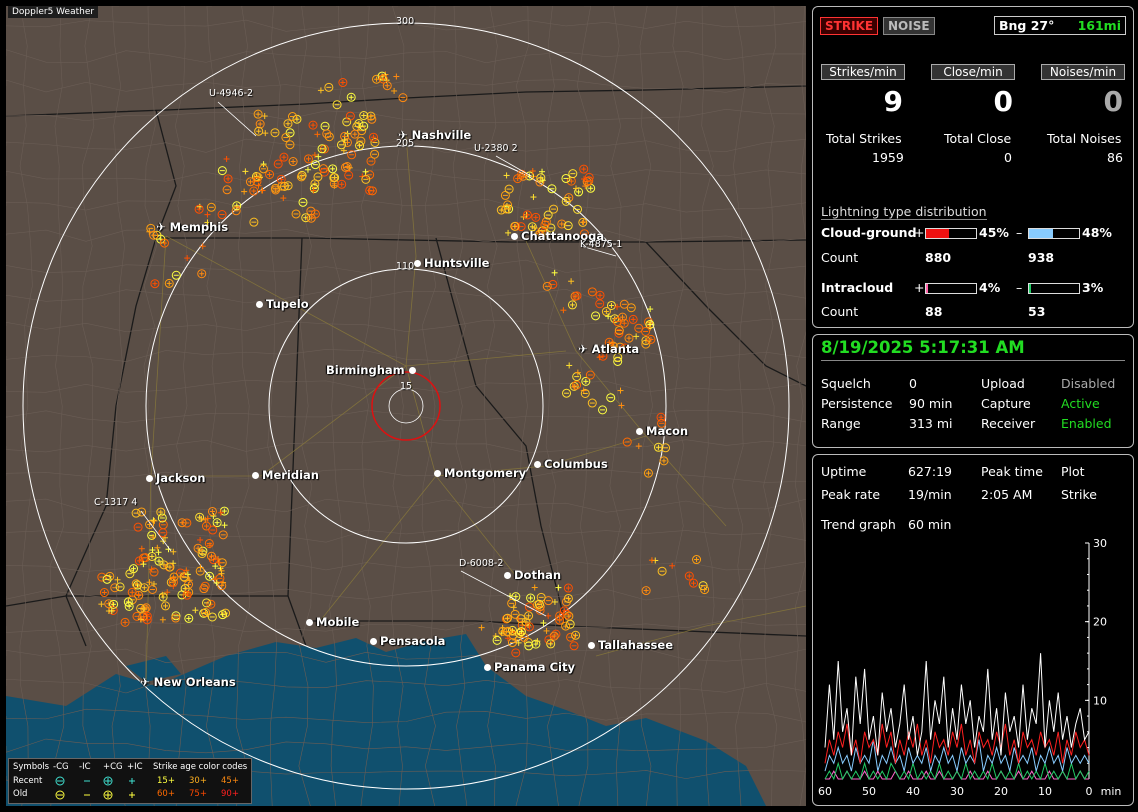 The image size is (1138, 812). Describe the element at coordinates (938, 257) in the screenshot. I see `cg-positive-count: 880` at that location.